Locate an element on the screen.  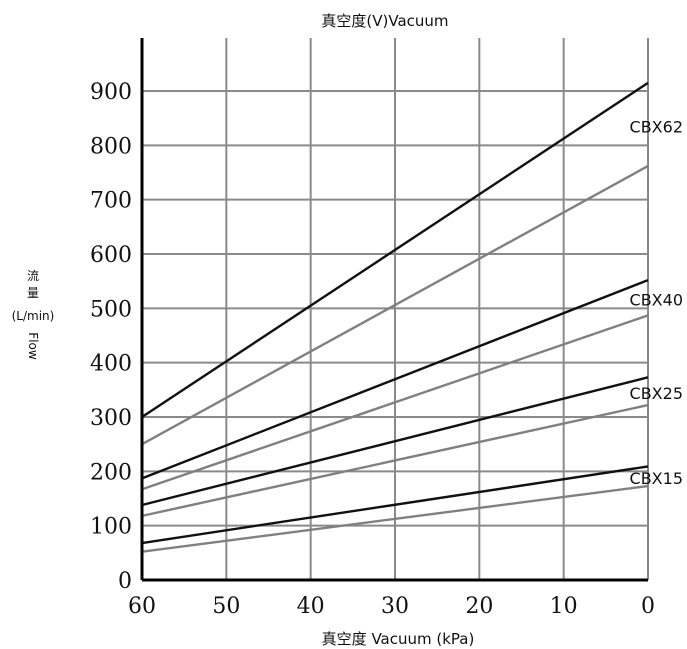
series-line-cbx15-dark is located at coordinates (395, 505).